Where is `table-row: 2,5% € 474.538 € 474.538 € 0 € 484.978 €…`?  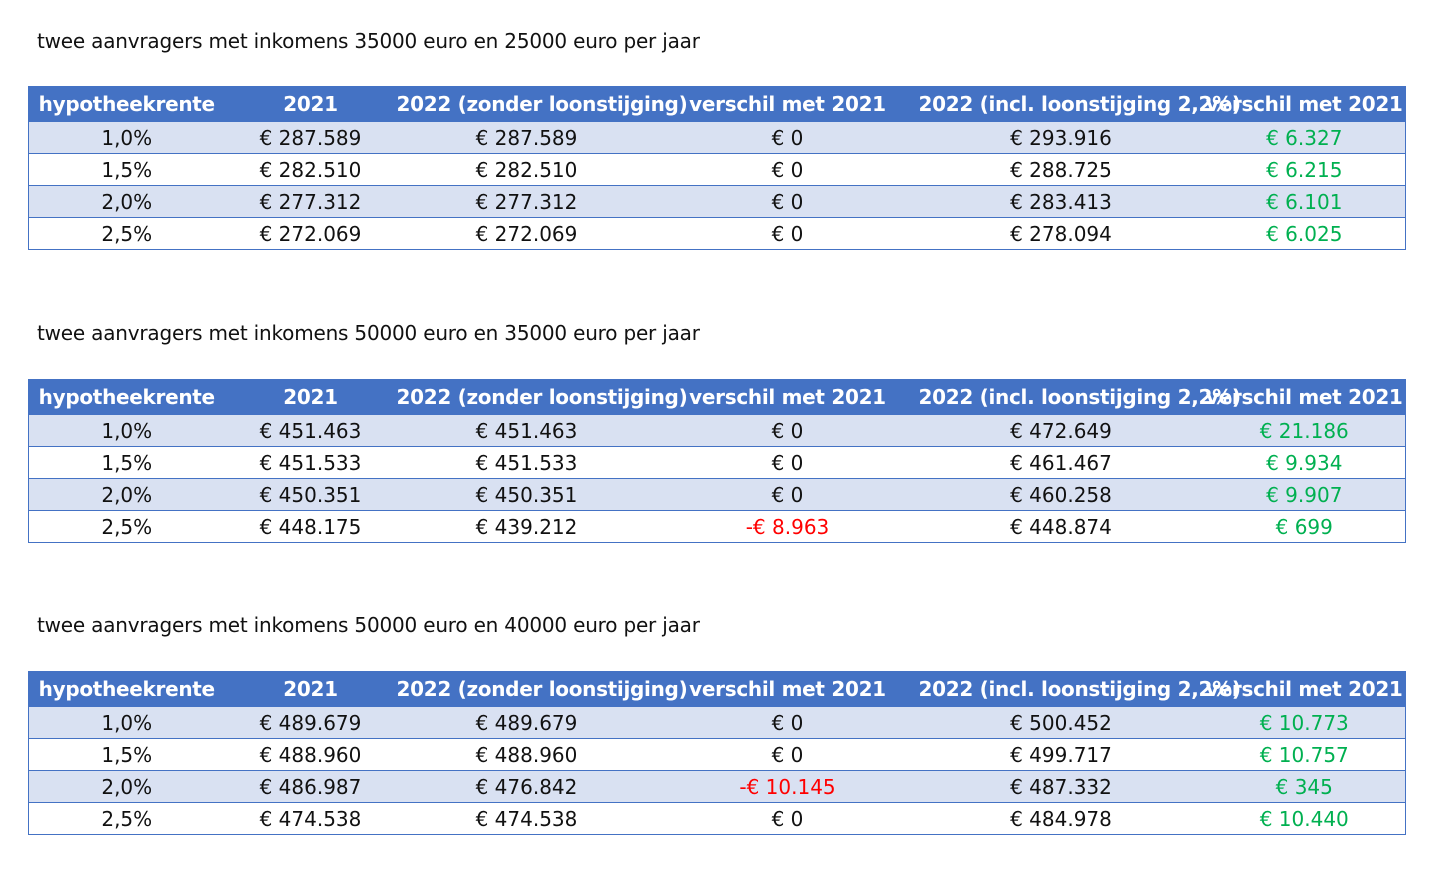
table-row: 2,5% € 474.538 € 474.538 € 0 € 484.978 €… is located at coordinates (717, 818).